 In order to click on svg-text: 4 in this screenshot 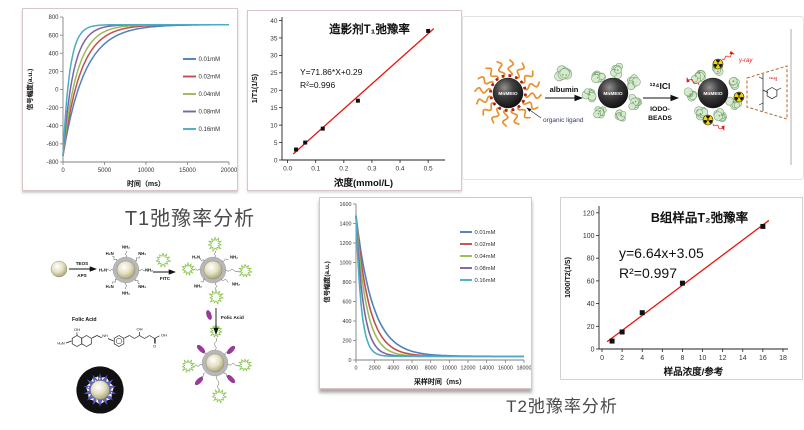, I will do `click(642, 358)`.